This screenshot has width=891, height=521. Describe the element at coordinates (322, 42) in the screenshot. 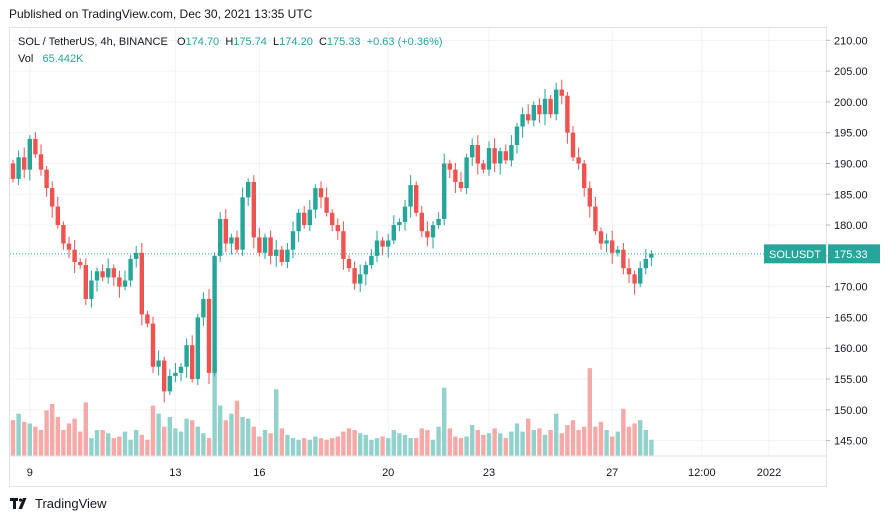

I see `legend-close-label: C` at that location.